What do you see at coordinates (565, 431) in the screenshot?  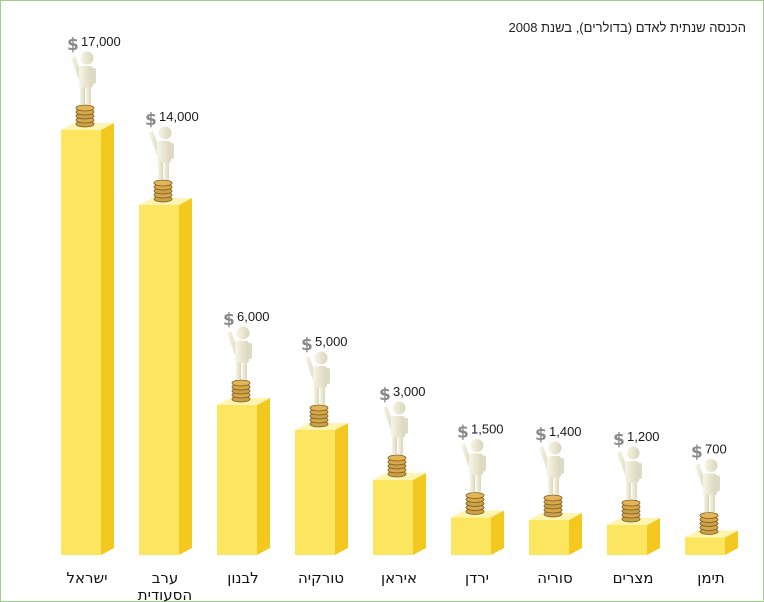 I see `value-label: 1,400` at bounding box center [565, 431].